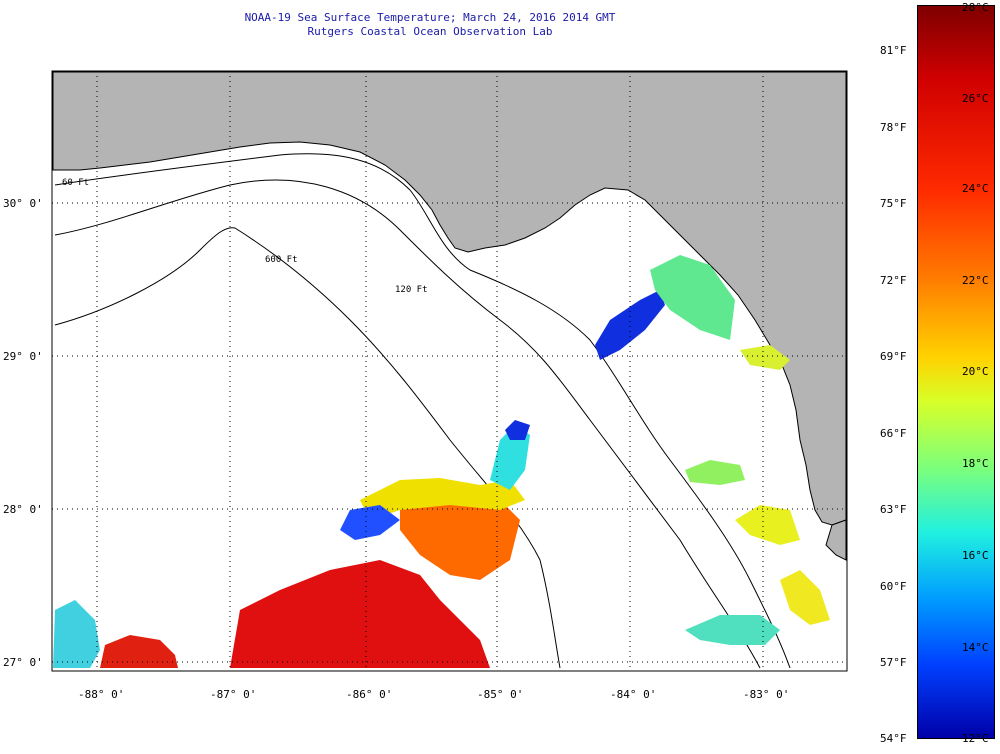  What do you see at coordinates (975, 188) in the screenshot?
I see `colorbar-c-24: 24°C` at bounding box center [975, 188].